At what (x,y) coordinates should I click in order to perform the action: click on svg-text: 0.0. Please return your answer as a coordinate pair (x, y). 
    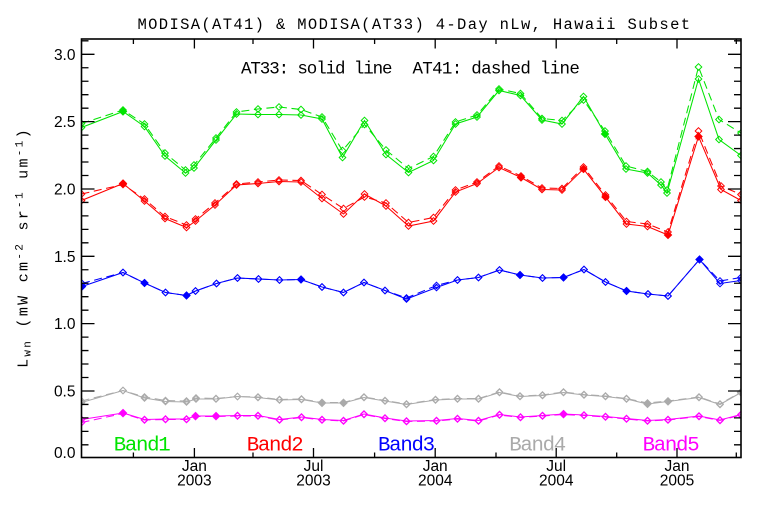
    Looking at the image, I should click on (65, 453).